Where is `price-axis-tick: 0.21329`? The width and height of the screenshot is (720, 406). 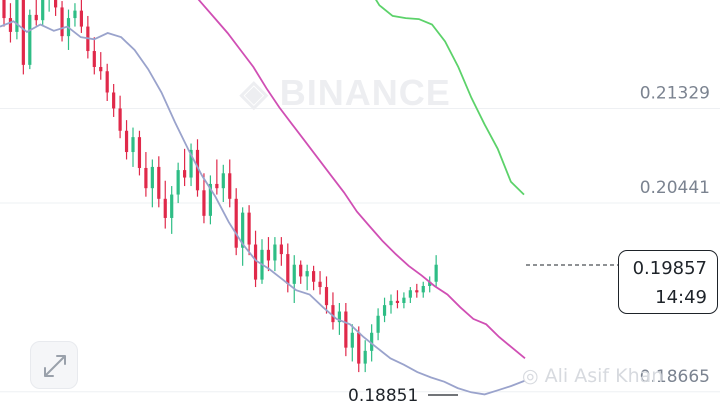 price-axis-tick: 0.21329 is located at coordinates (675, 94).